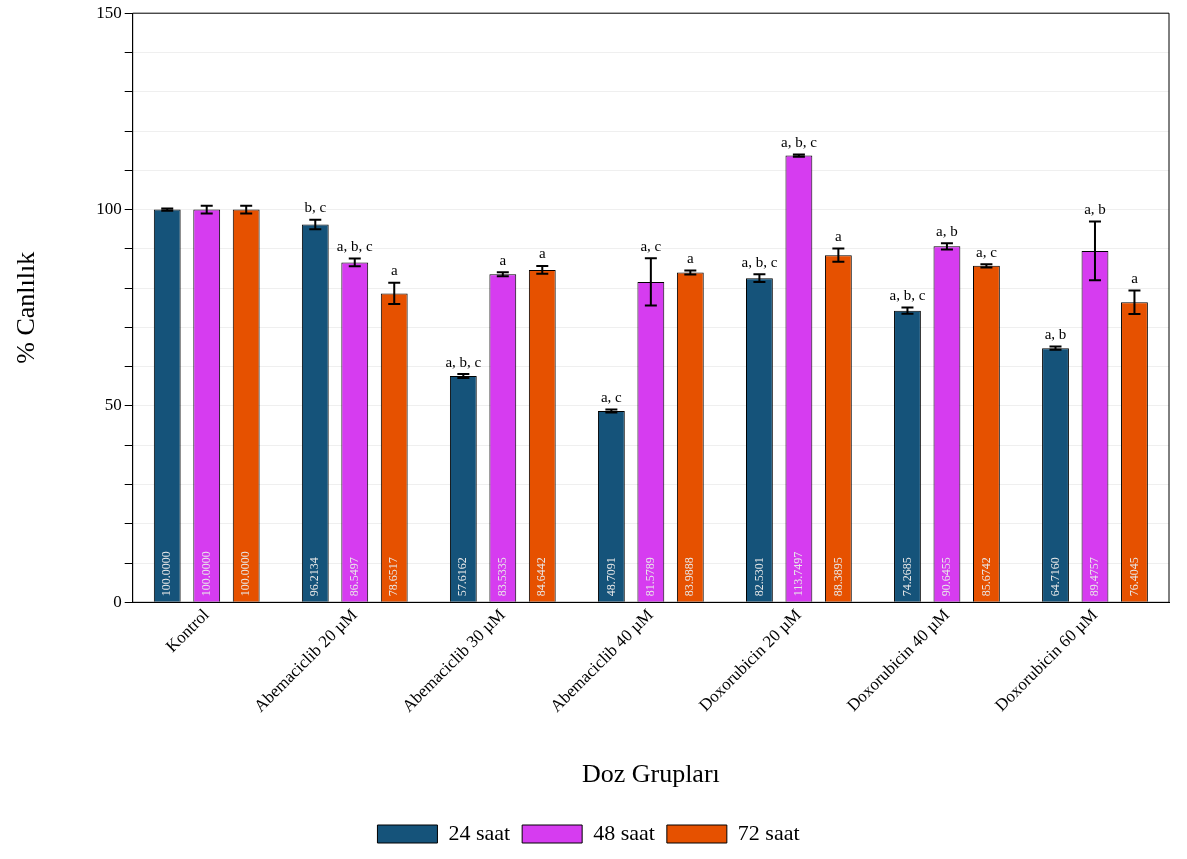 The width and height of the screenshot is (1187, 859). Describe the element at coordinates (315, 207) in the screenshot. I see `annotation: b, c` at that location.